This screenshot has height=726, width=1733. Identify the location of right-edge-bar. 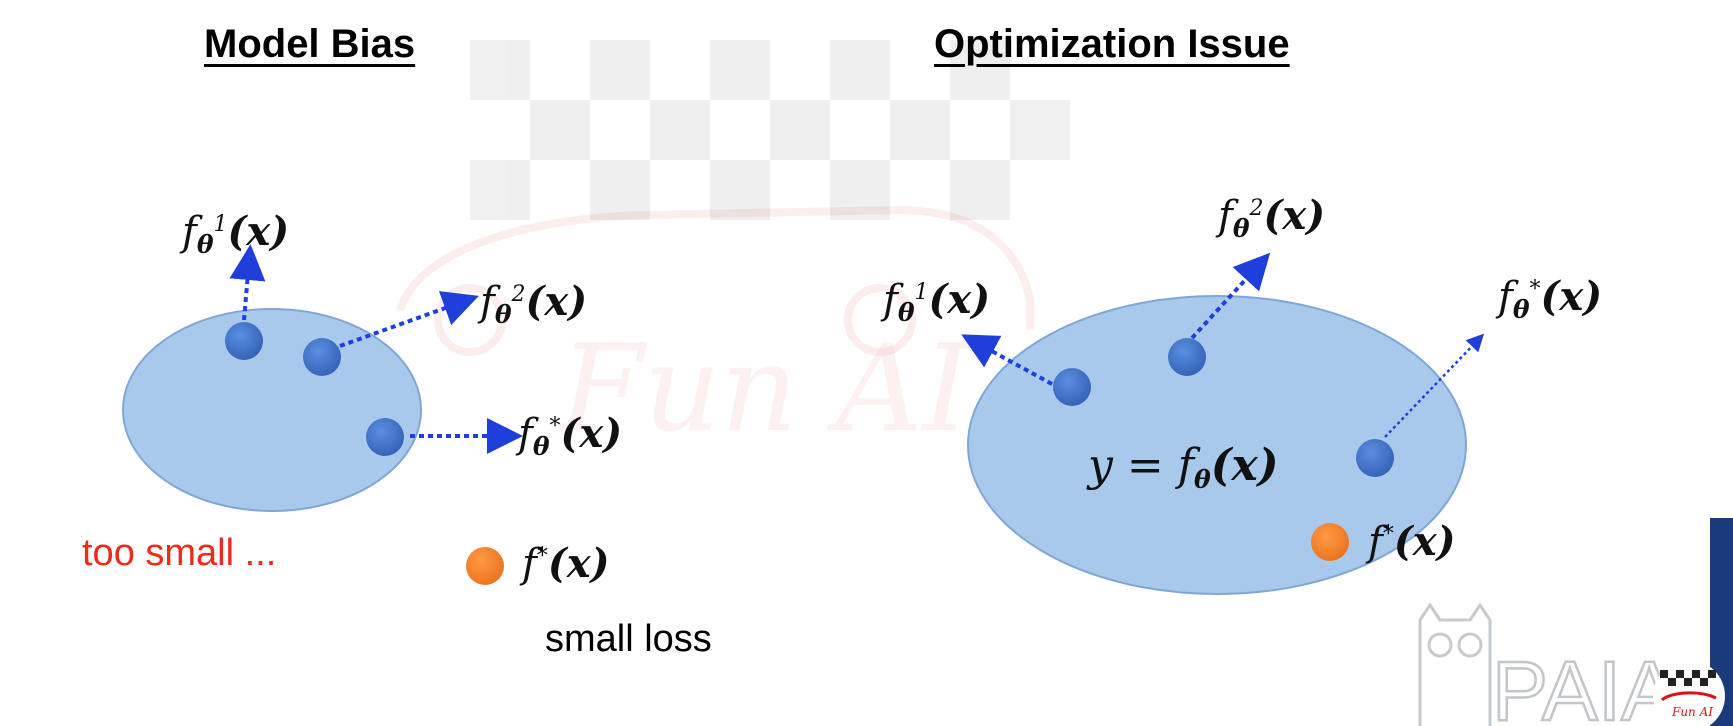
(1721, 363).